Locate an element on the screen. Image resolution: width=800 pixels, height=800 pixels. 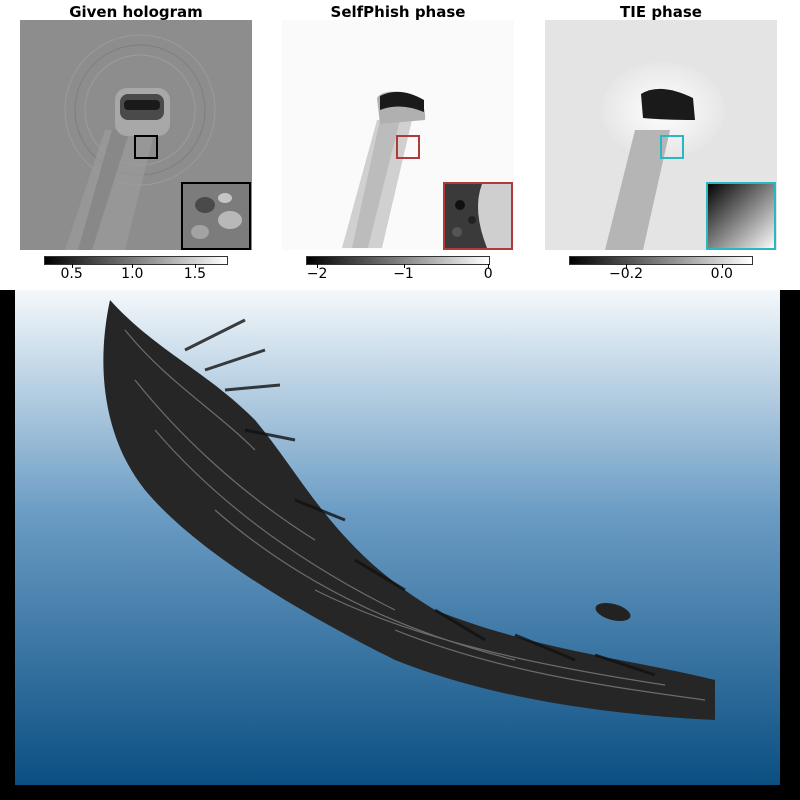
panel-title: Given hologram is located at coordinates (136, 12).